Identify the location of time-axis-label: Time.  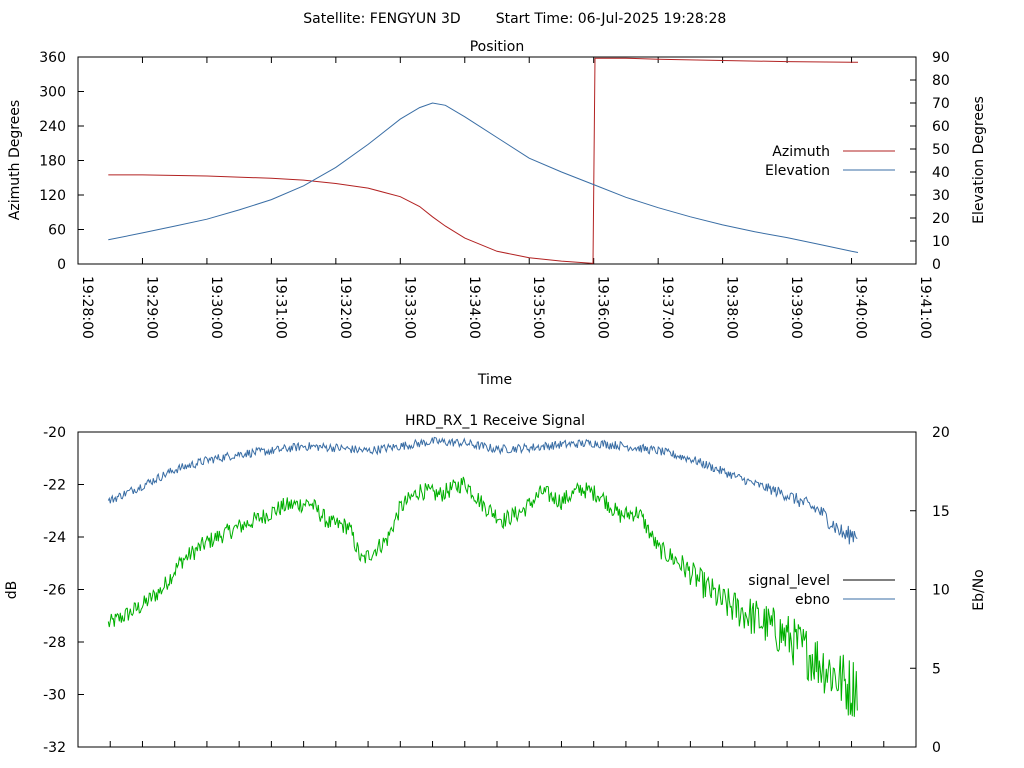
(494, 380).